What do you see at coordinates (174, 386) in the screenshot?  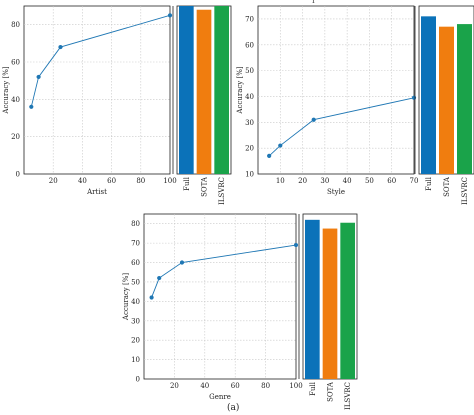 I see `panel3-xtick-label: 20` at bounding box center [174, 386].